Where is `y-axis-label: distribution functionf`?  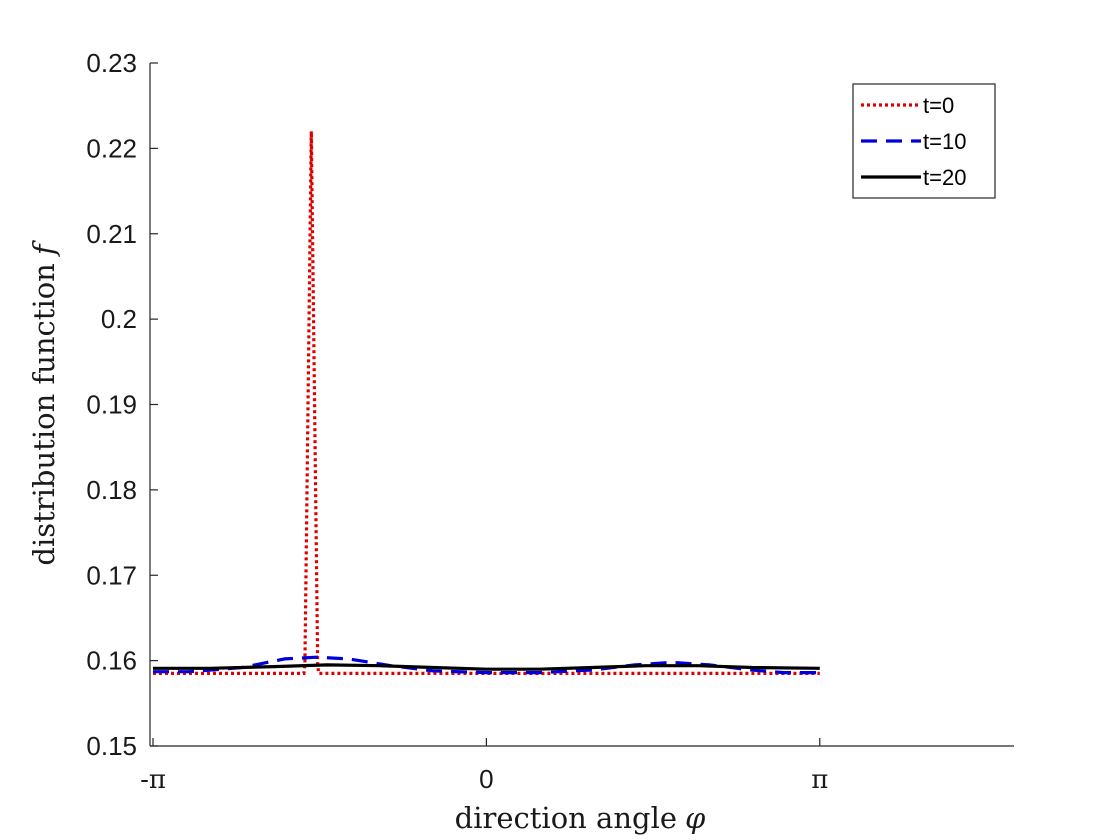
y-axis-label: distribution functionf is located at coordinates (44, 402).